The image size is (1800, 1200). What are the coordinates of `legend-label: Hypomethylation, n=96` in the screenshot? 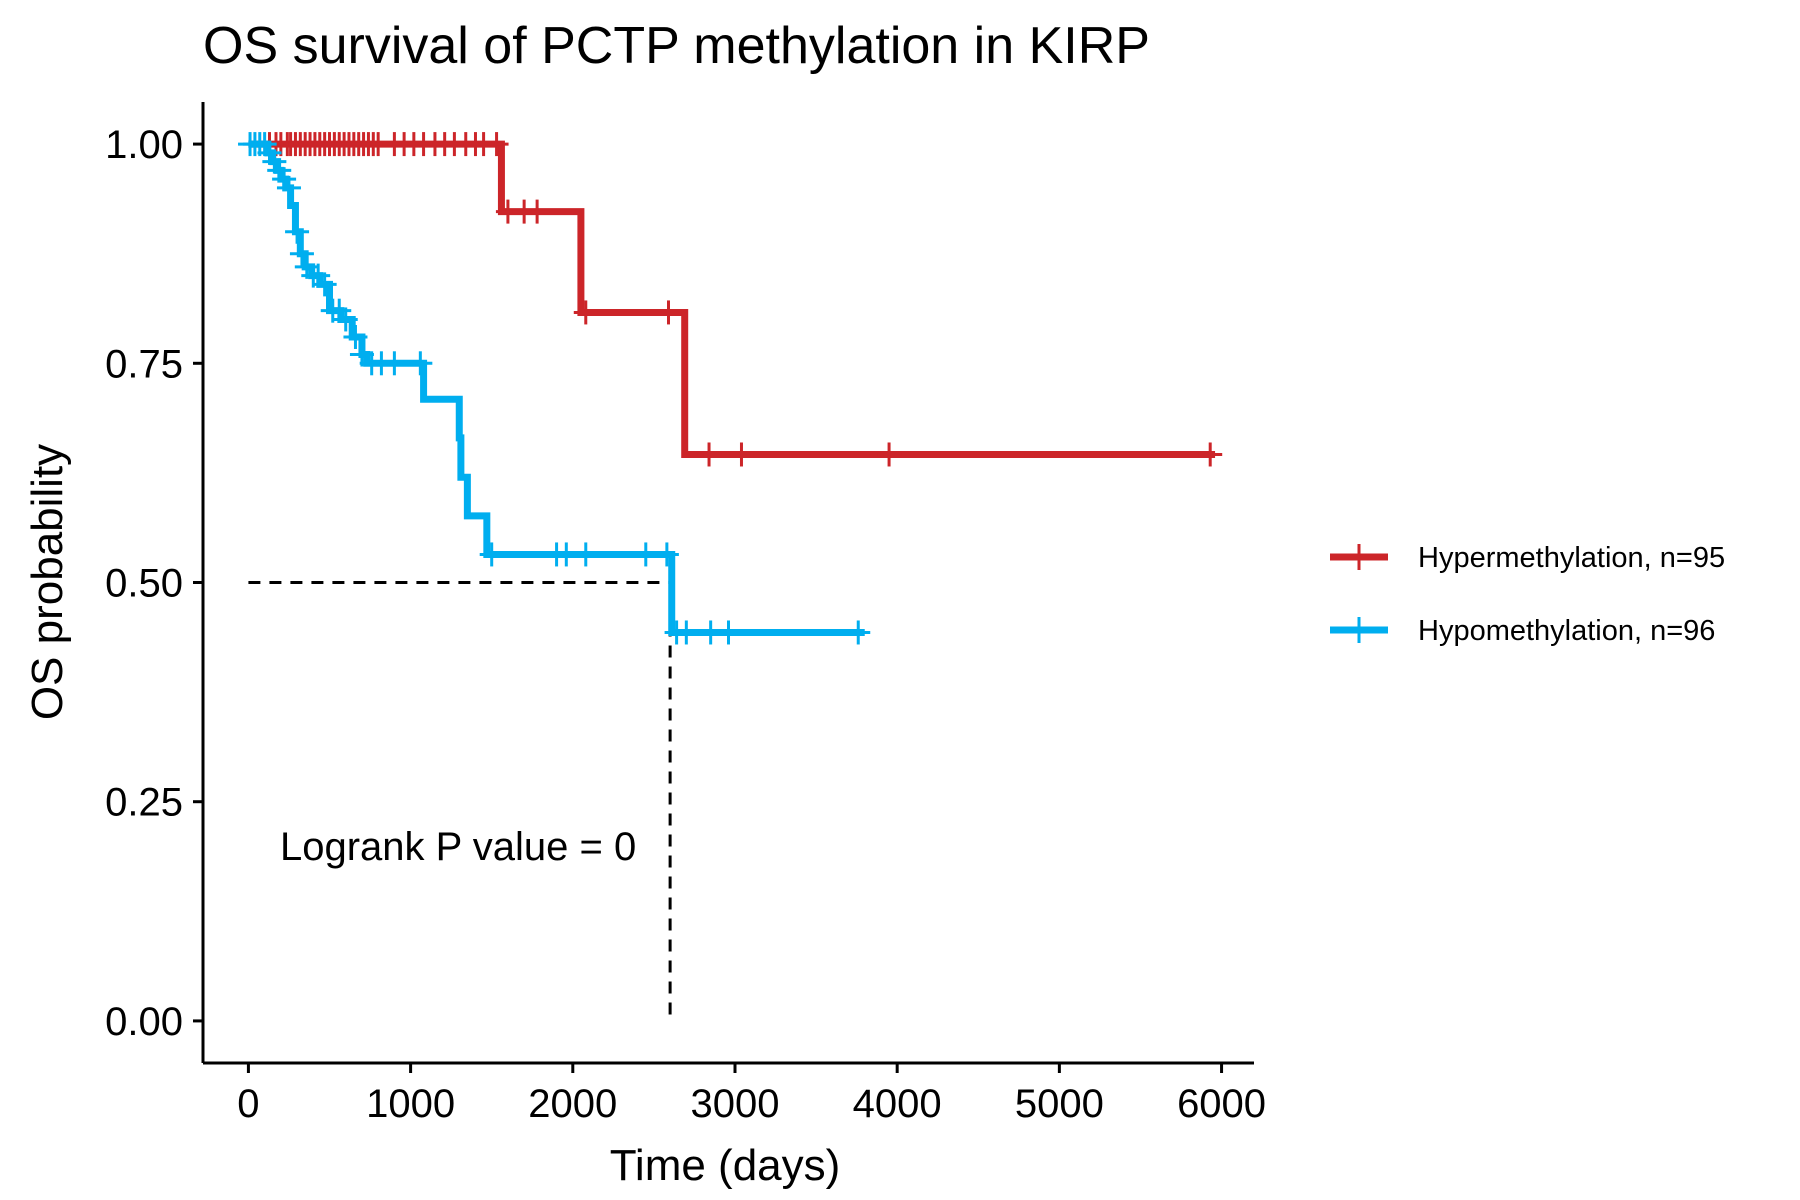 It's located at (1566, 631).